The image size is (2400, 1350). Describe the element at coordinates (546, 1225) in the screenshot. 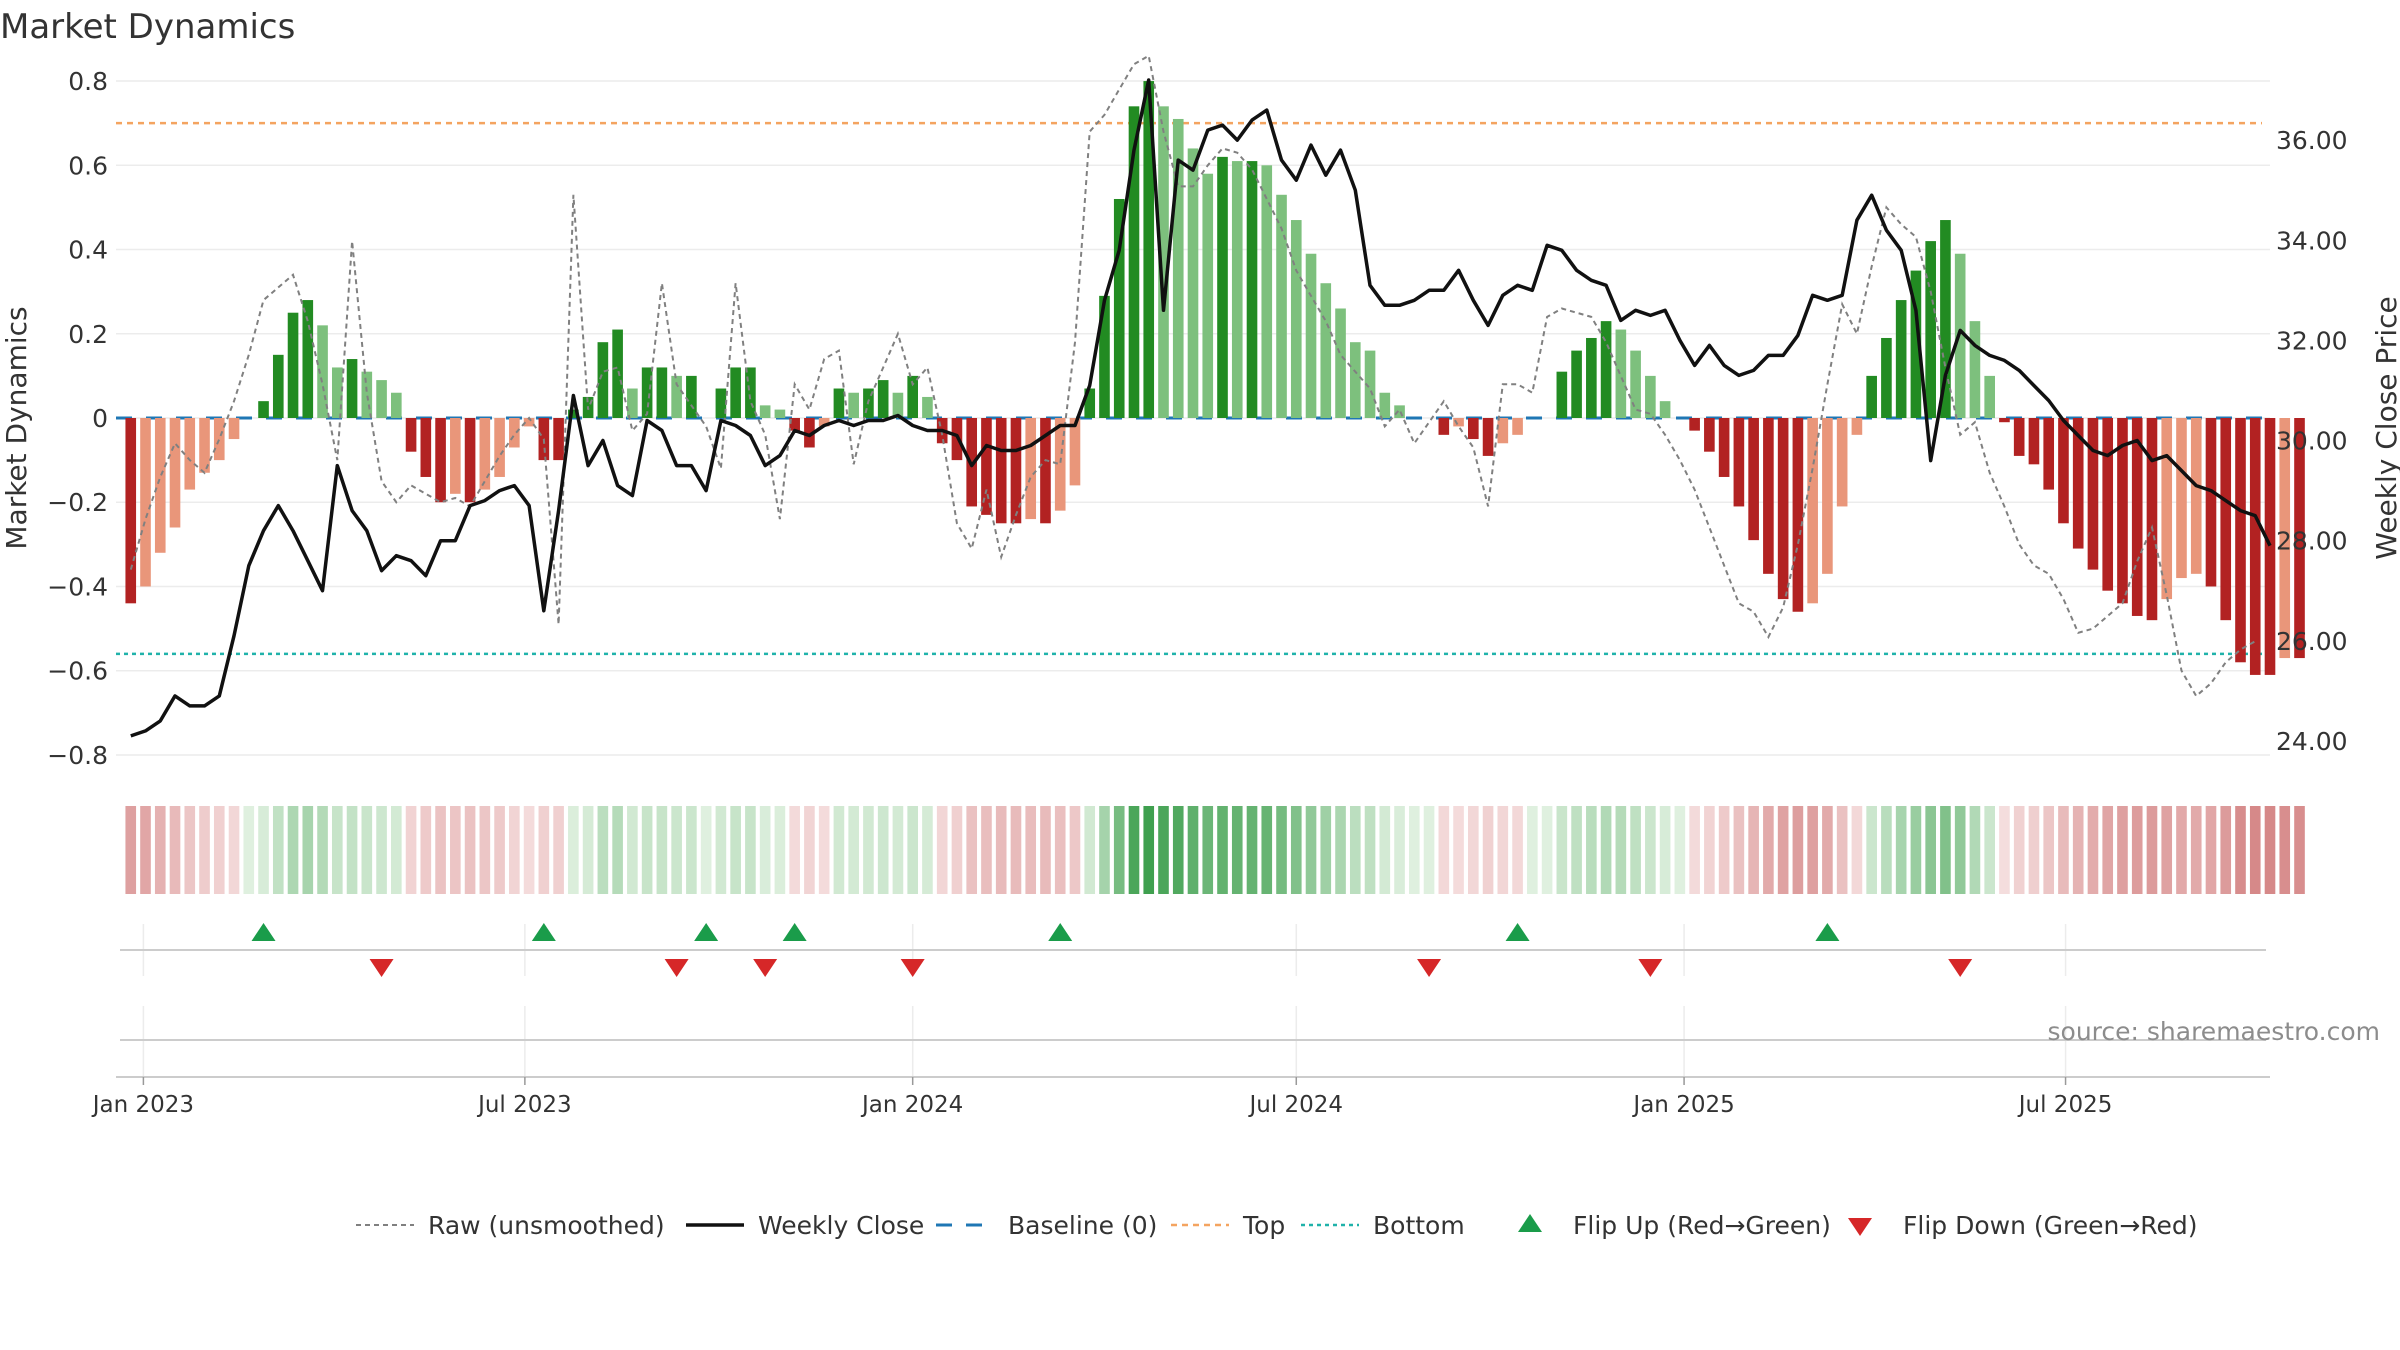

I see `legend-label: Raw (unsmoothed)` at that location.